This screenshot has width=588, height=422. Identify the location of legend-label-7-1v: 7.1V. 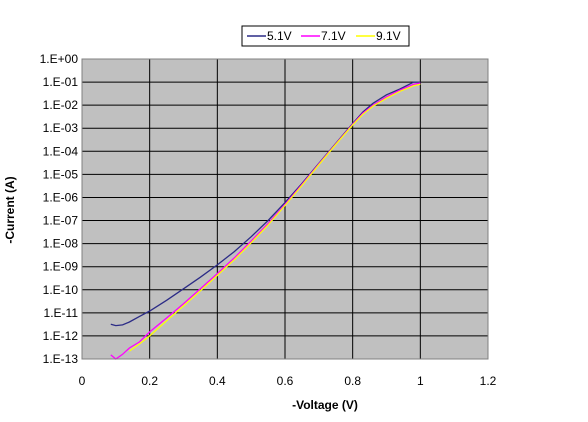
(333, 36).